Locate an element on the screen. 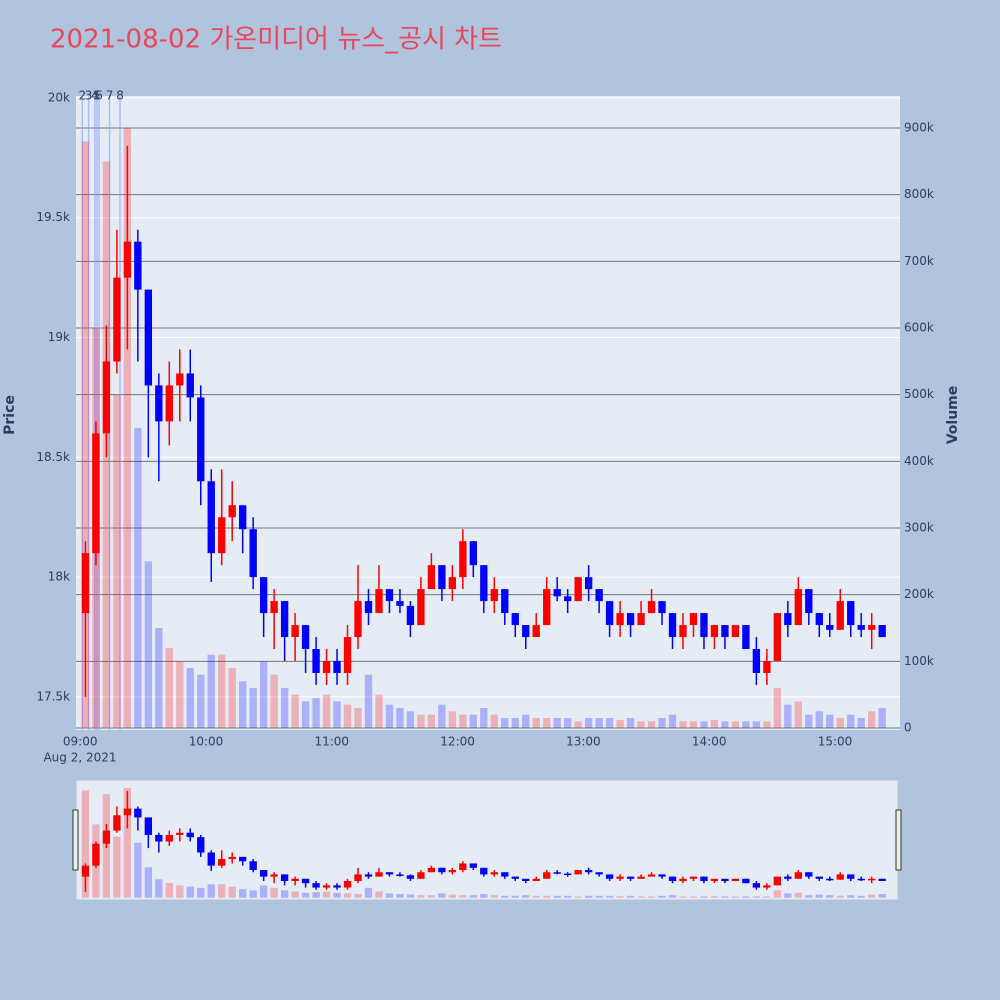 The height and width of the screenshot is (1000, 1000). y2-tick-label: 800k is located at coordinates (919, 194).